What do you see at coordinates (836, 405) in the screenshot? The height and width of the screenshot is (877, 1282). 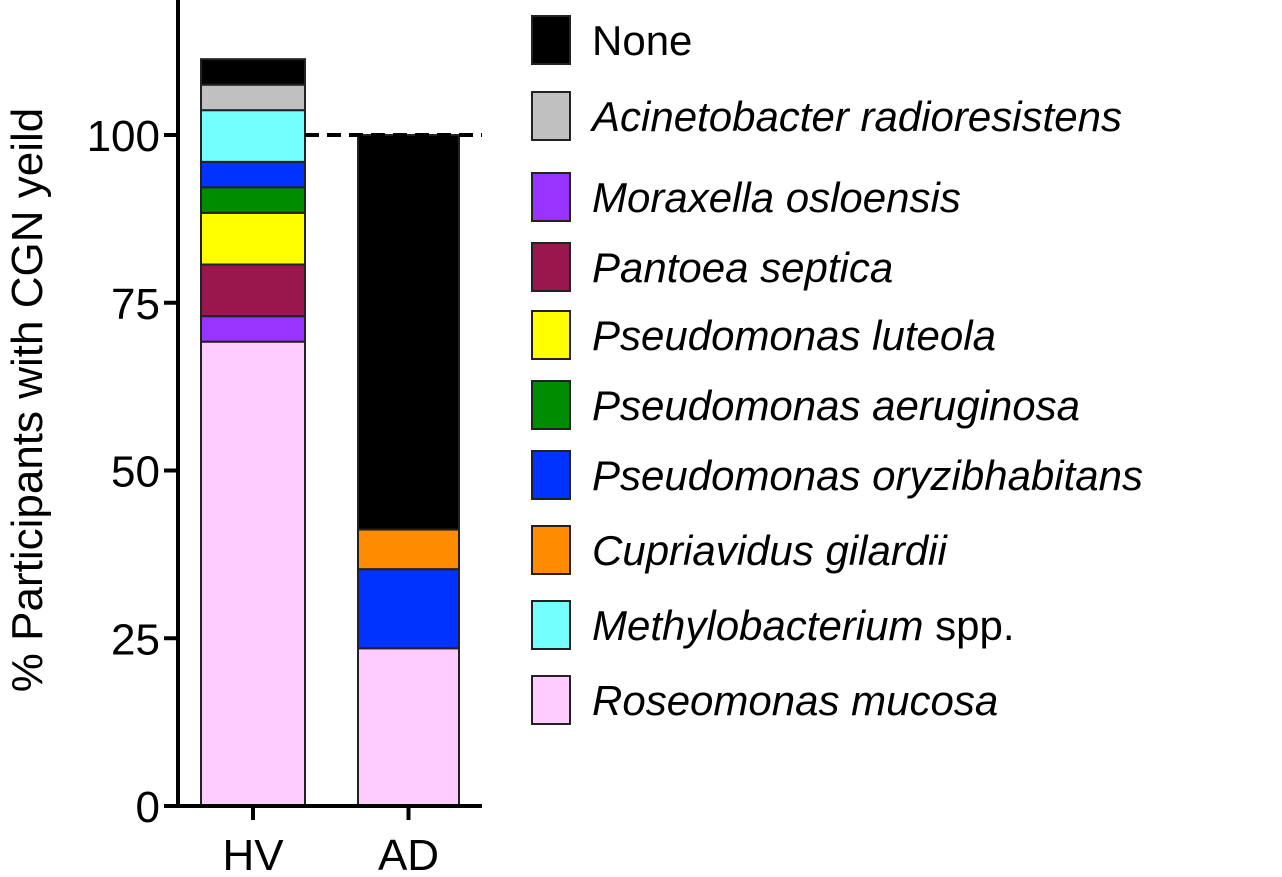 I see `legend-label: Pseudomonas aeruginosa` at bounding box center [836, 405].